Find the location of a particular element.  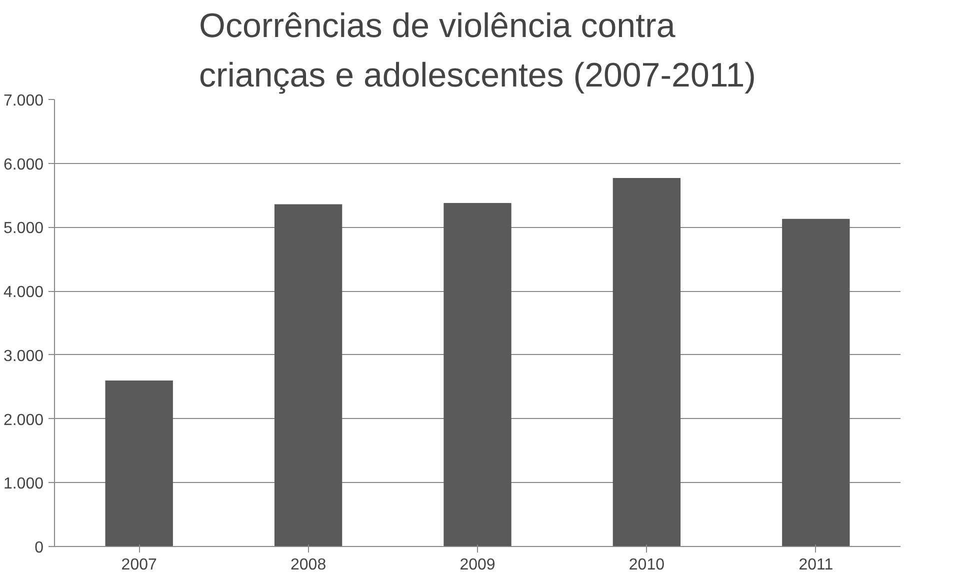

y-tick-label: 4.000 is located at coordinates (23, 293).